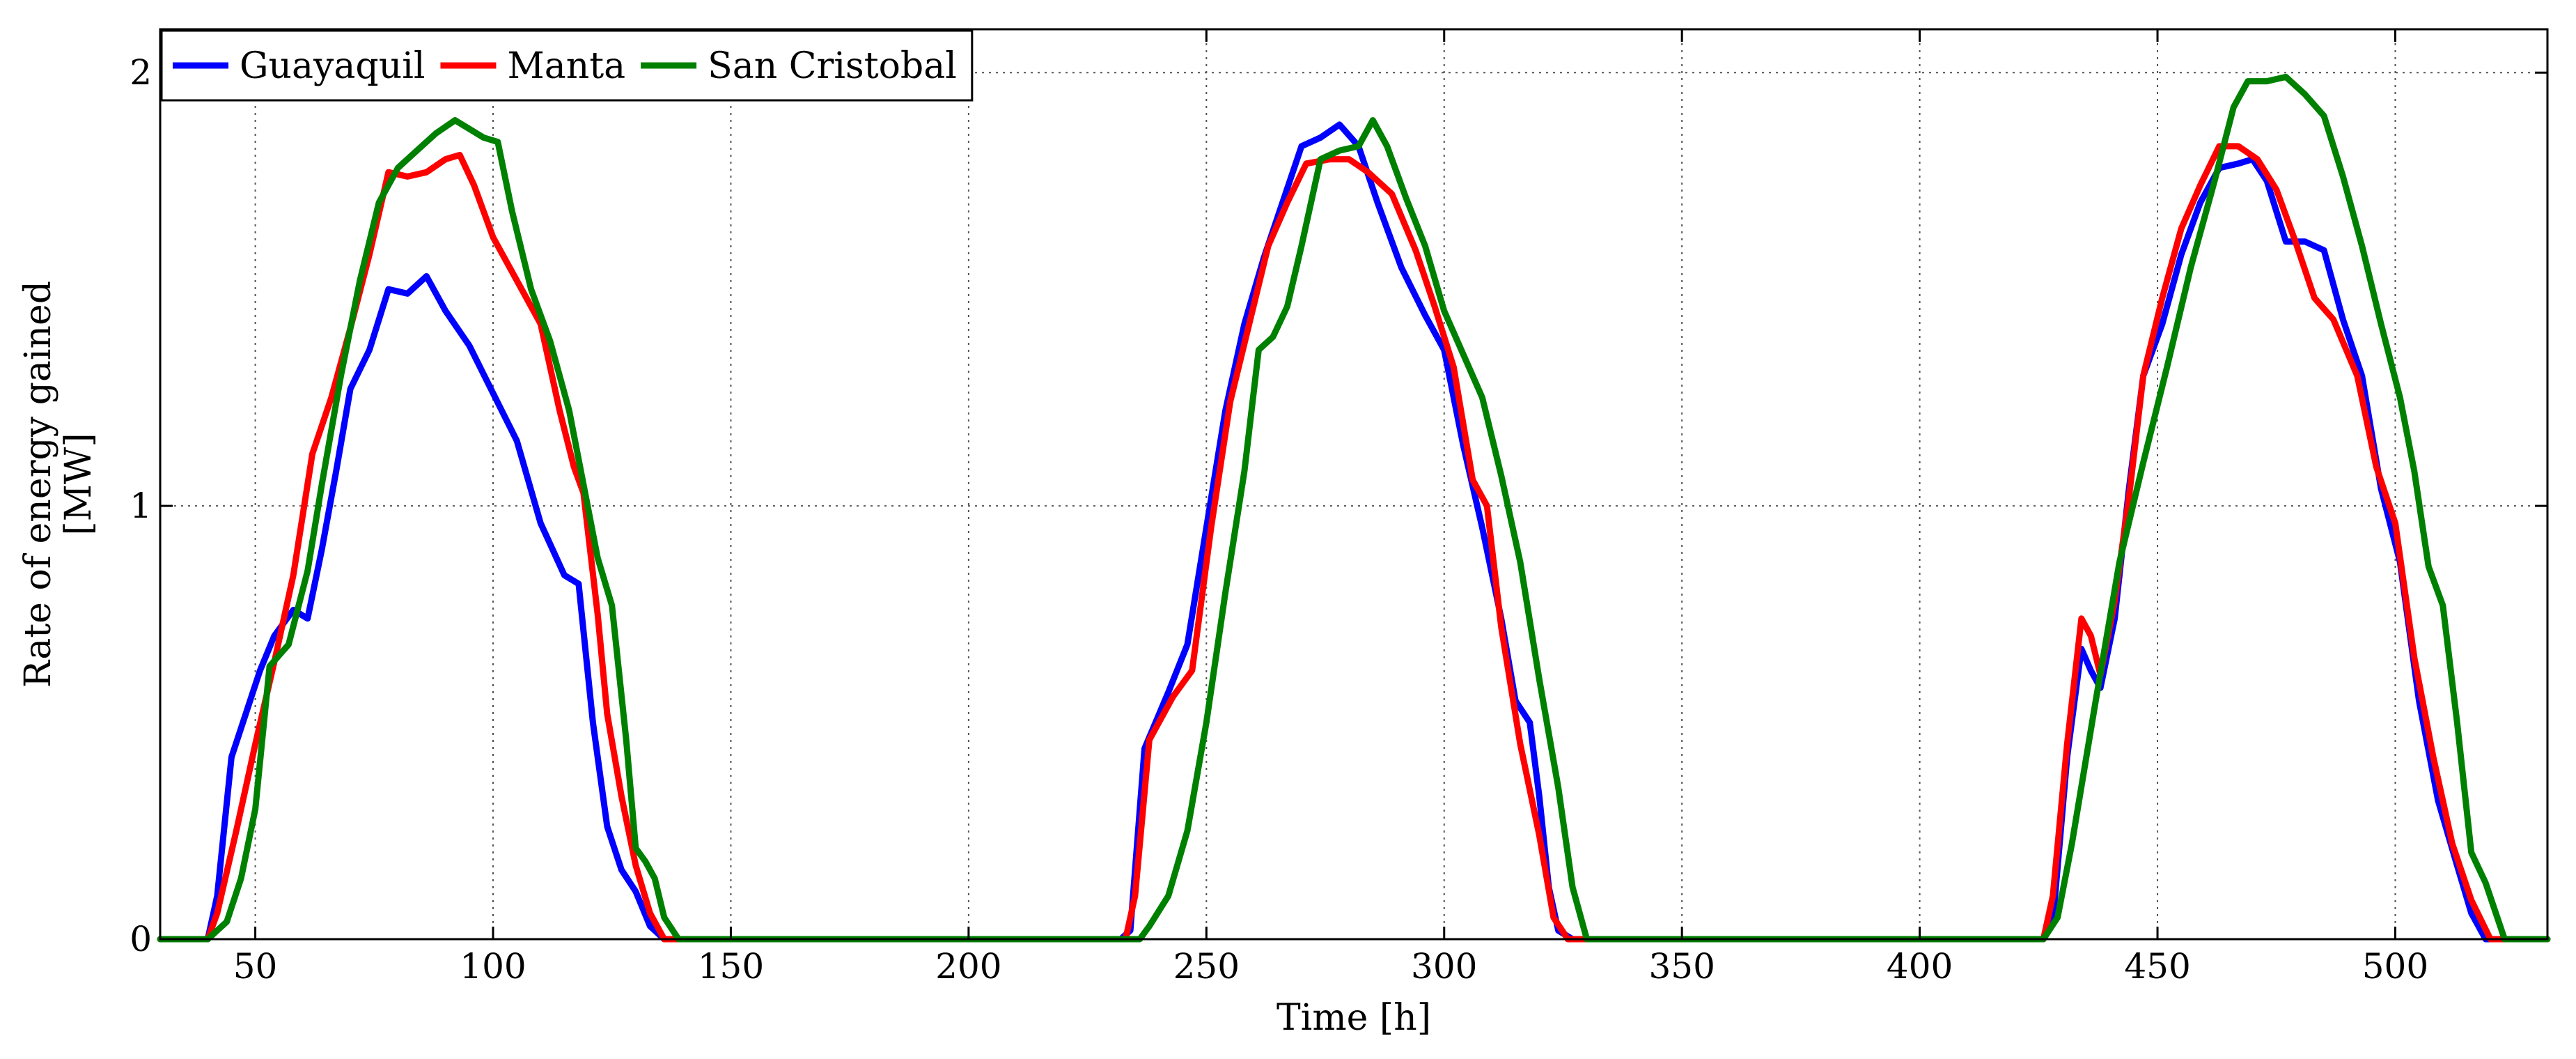 The width and height of the screenshot is (2576, 1059). I want to click on x-tick-label: 300, so click(1444, 966).